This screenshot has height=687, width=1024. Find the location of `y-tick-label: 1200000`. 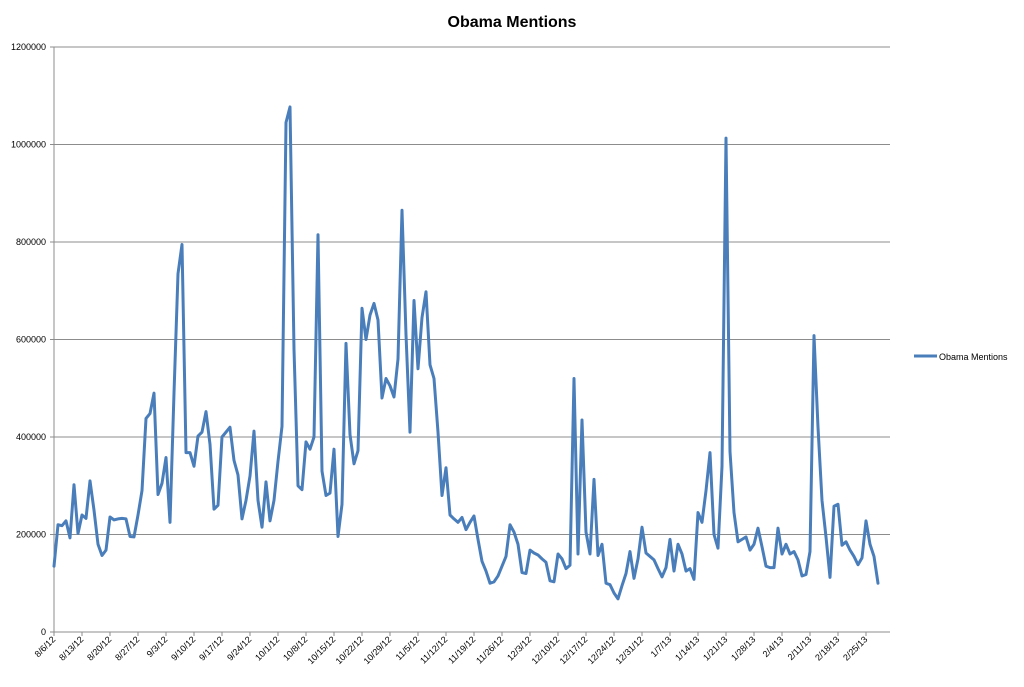

y-tick-label: 1200000 is located at coordinates (28, 47).